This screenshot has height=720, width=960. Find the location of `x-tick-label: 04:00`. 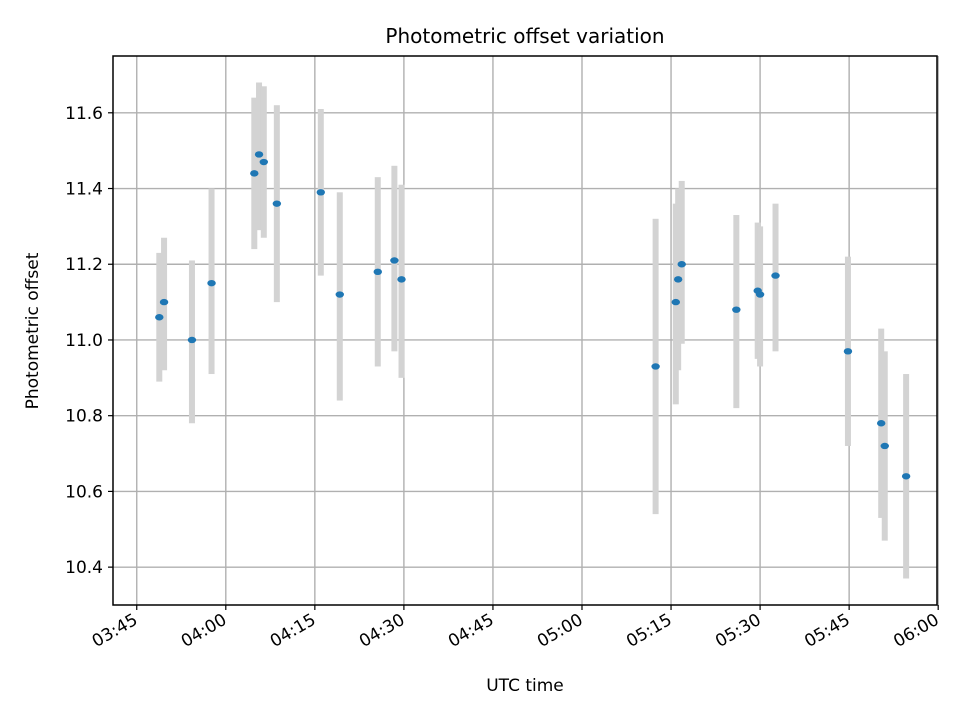

x-tick-label: 04:00 is located at coordinates (204, 631).